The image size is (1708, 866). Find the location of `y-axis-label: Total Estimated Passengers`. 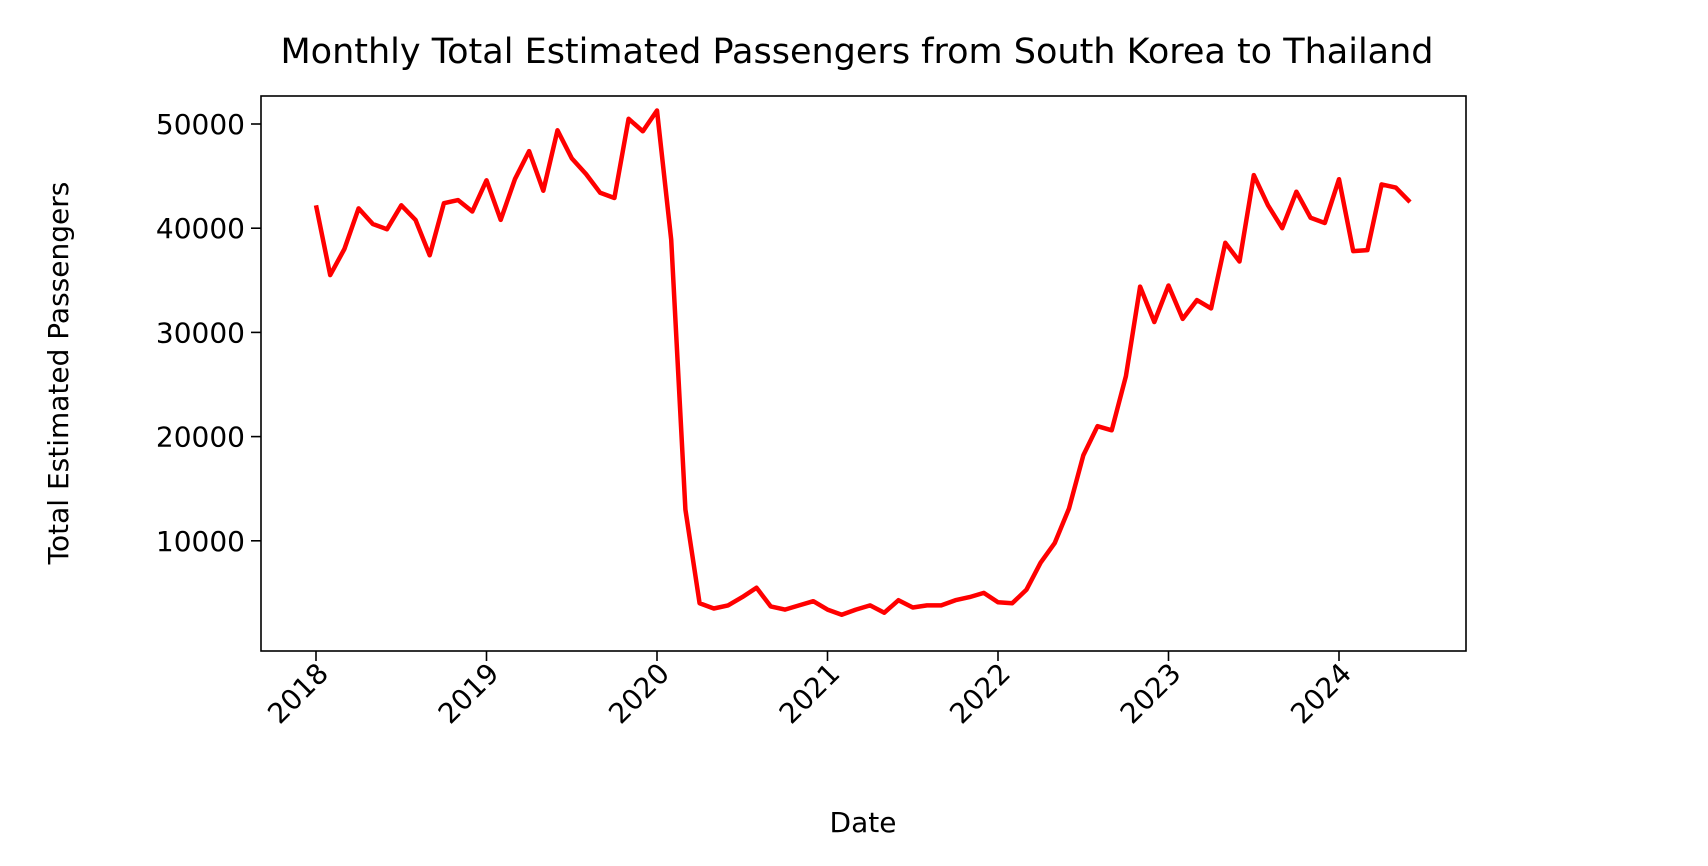

y-axis-label: Total Estimated Passengers is located at coordinates (58, 374).